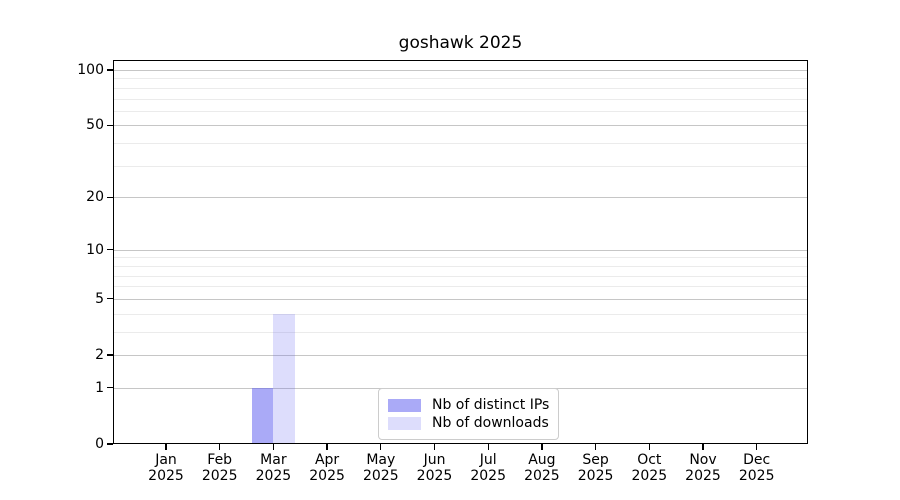 This screenshot has width=900, height=500. Describe the element at coordinates (90, 70) in the screenshot. I see `y-tick-label-100: 100` at that location.